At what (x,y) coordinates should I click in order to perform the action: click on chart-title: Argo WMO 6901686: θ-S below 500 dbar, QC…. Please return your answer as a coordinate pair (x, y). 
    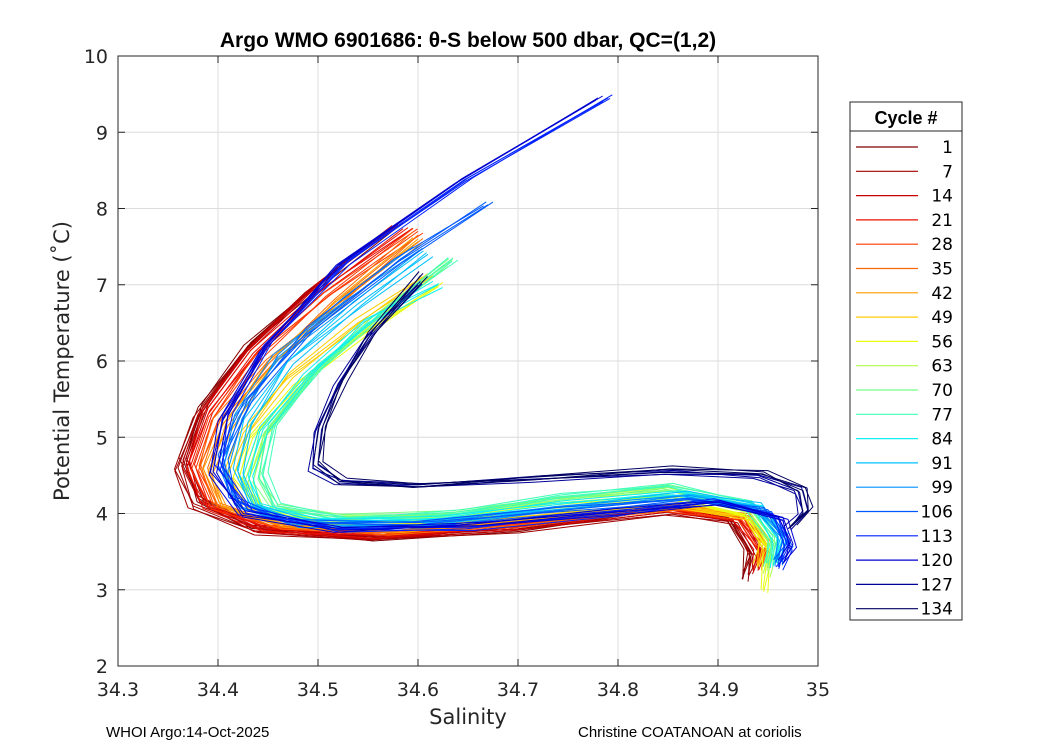
    Looking at the image, I should click on (468, 40).